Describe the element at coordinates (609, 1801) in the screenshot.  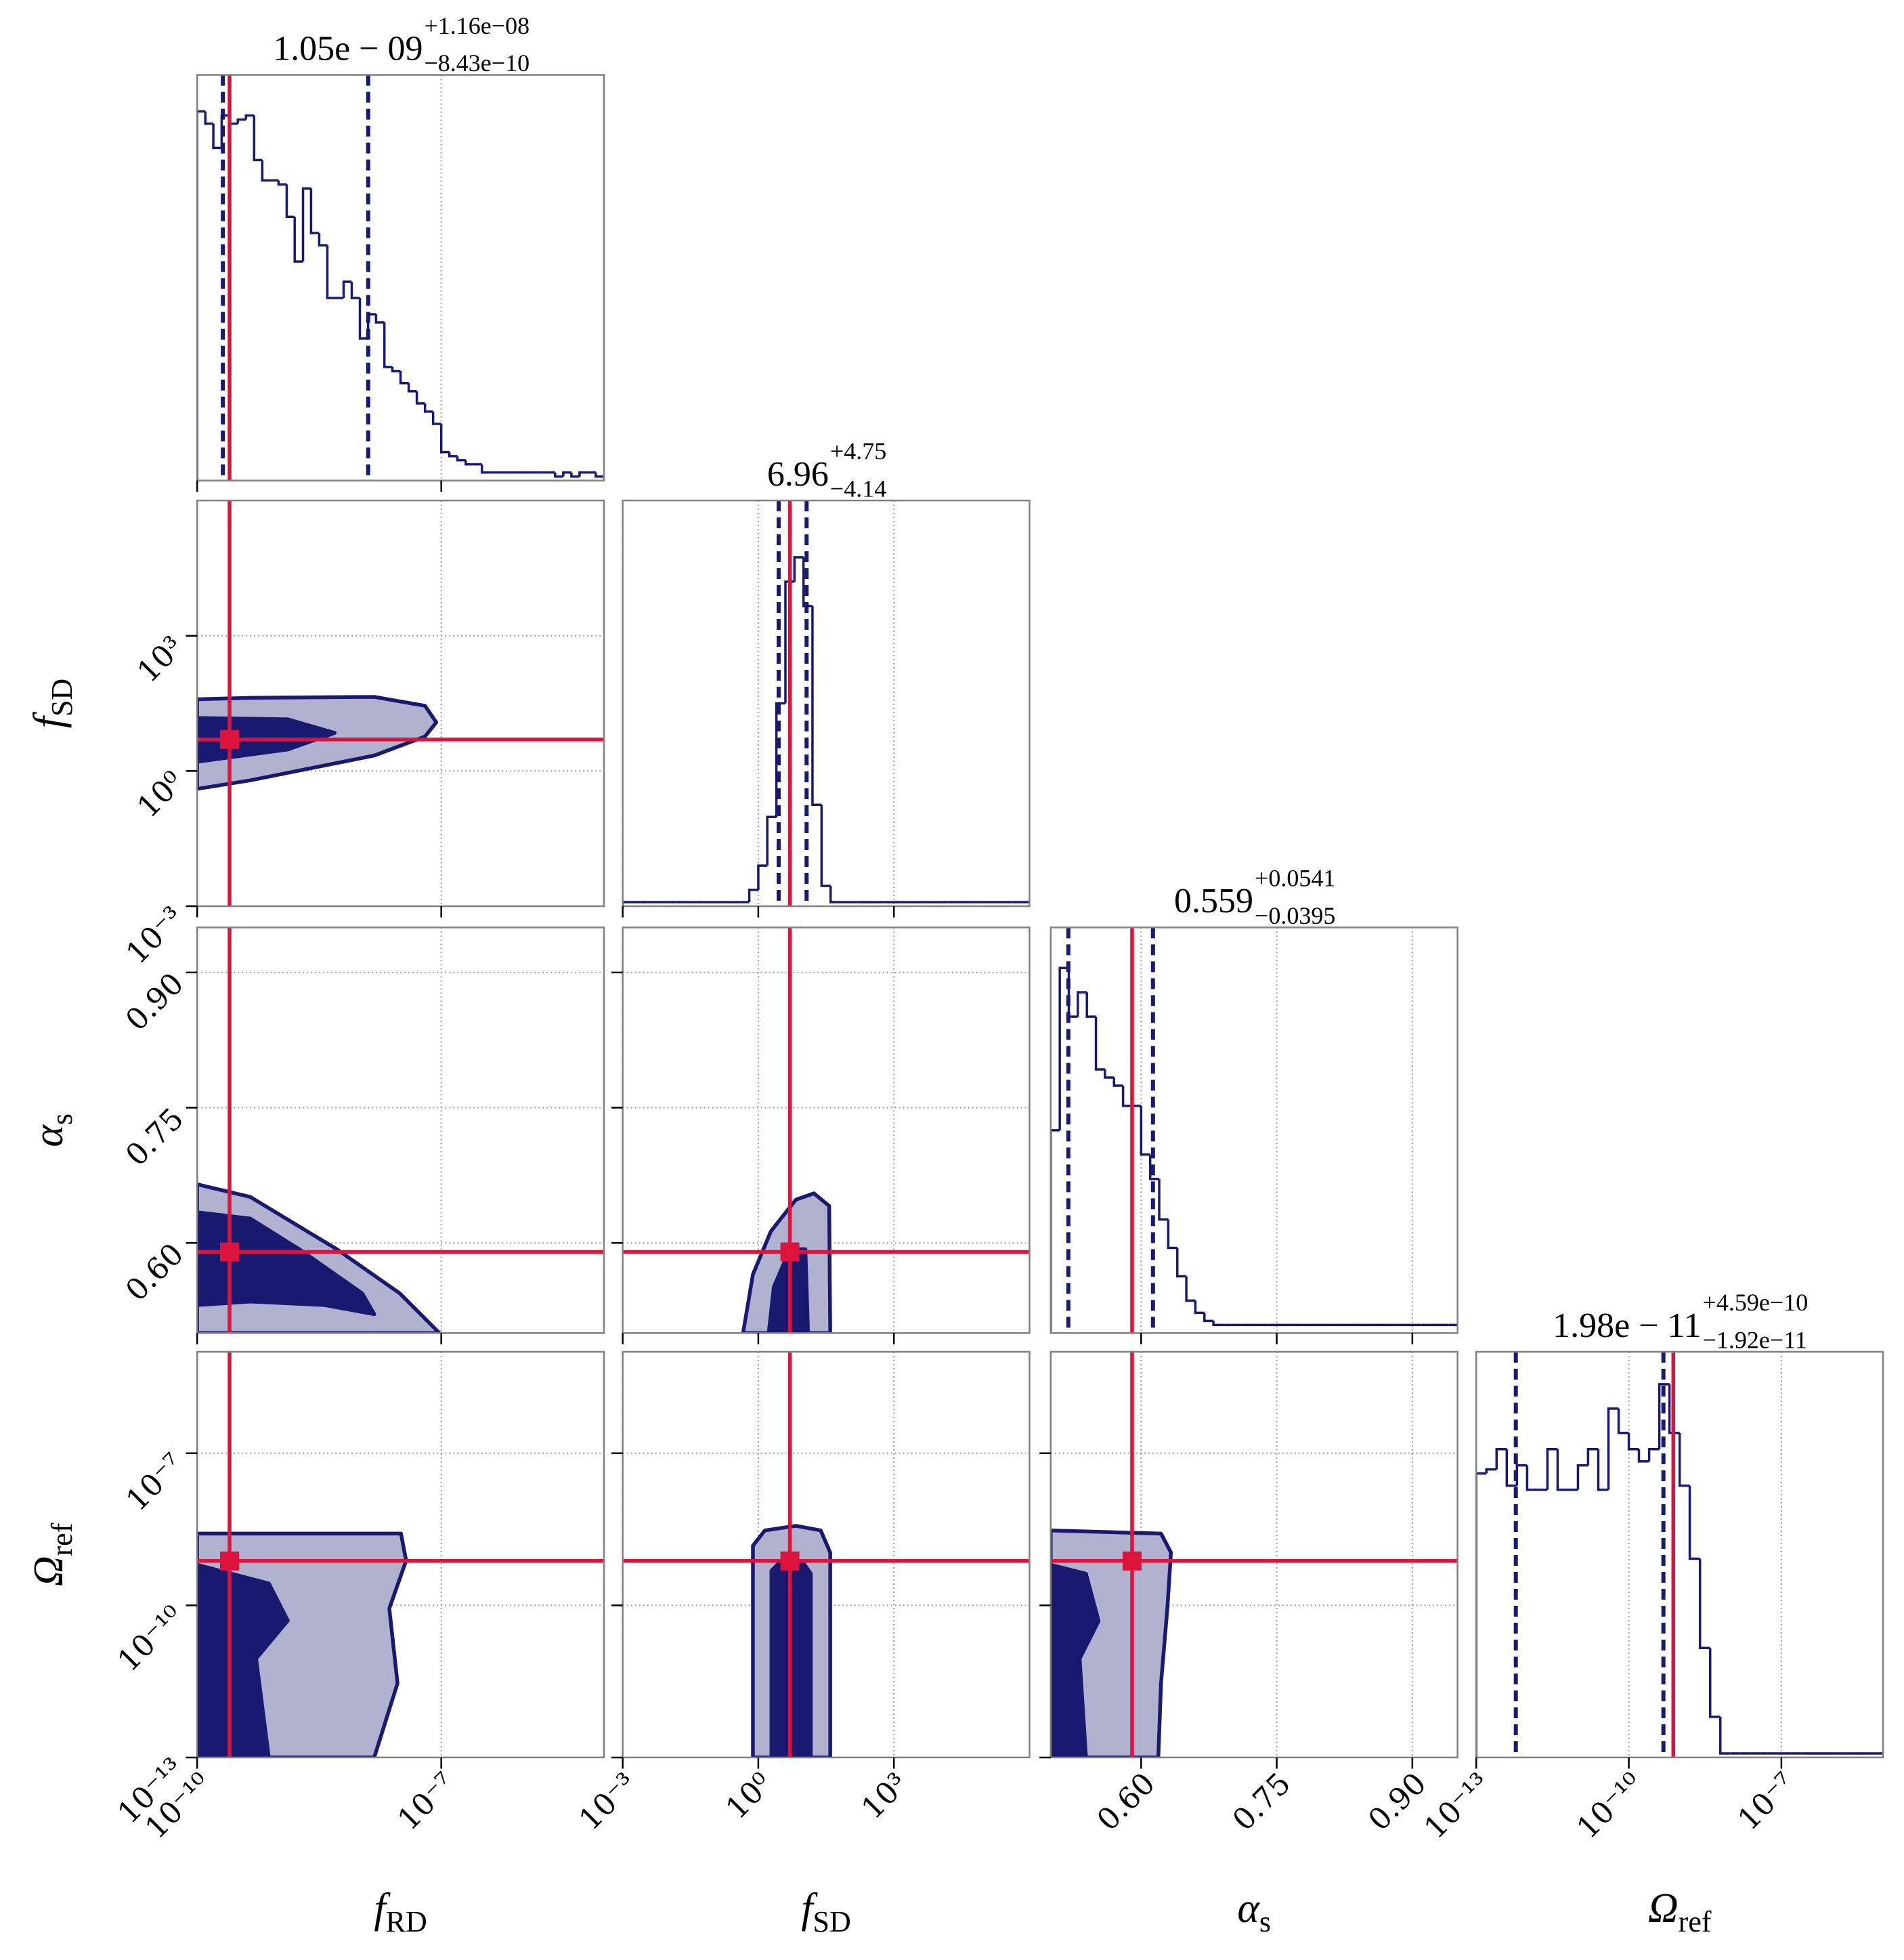
I see `x-tick-label: 10⁻³` at that location.